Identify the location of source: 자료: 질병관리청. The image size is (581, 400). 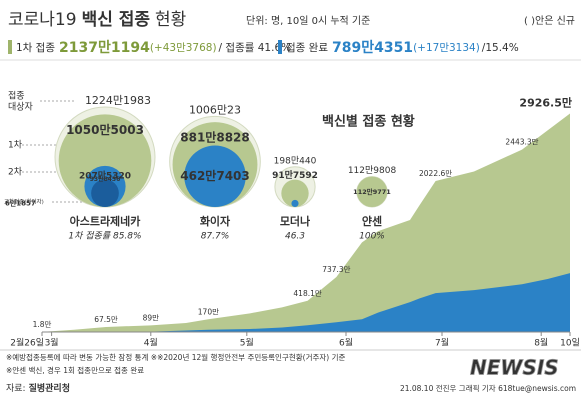
(38, 388).